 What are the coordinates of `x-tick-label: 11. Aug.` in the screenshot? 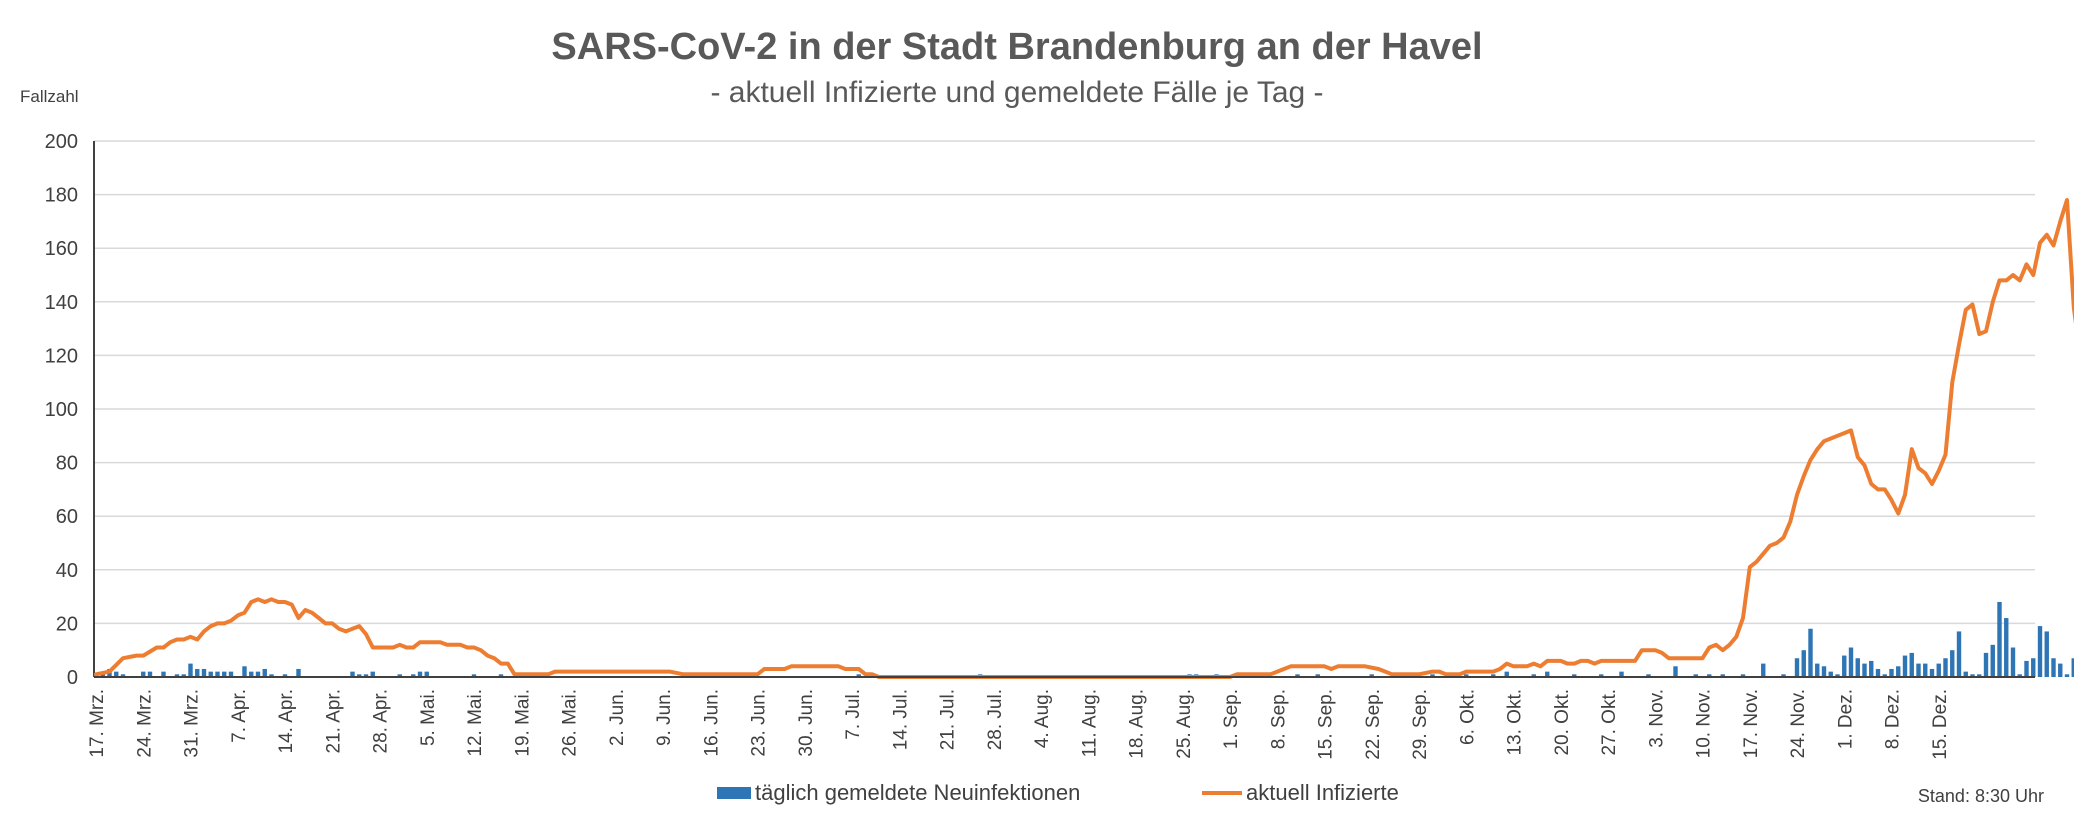 It's located at (1089, 723).